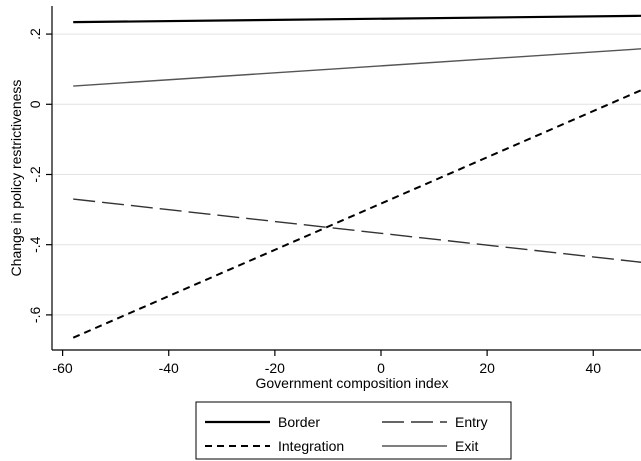 The height and width of the screenshot is (461, 641). What do you see at coordinates (35, 244) in the screenshot?
I see `y-tick-label: -.4` at bounding box center [35, 244].